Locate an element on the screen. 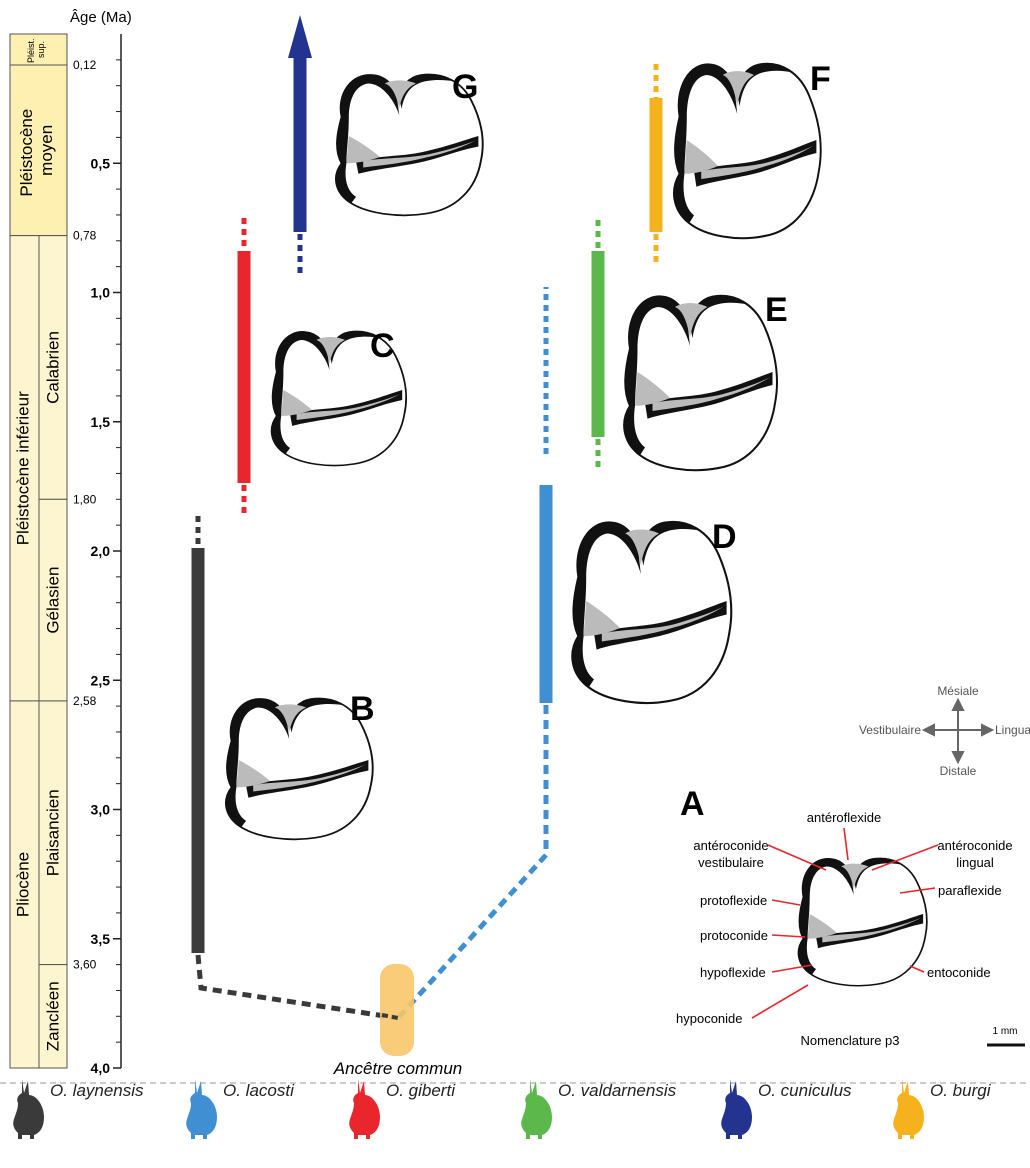  tooth-B: B is located at coordinates (300, 765).